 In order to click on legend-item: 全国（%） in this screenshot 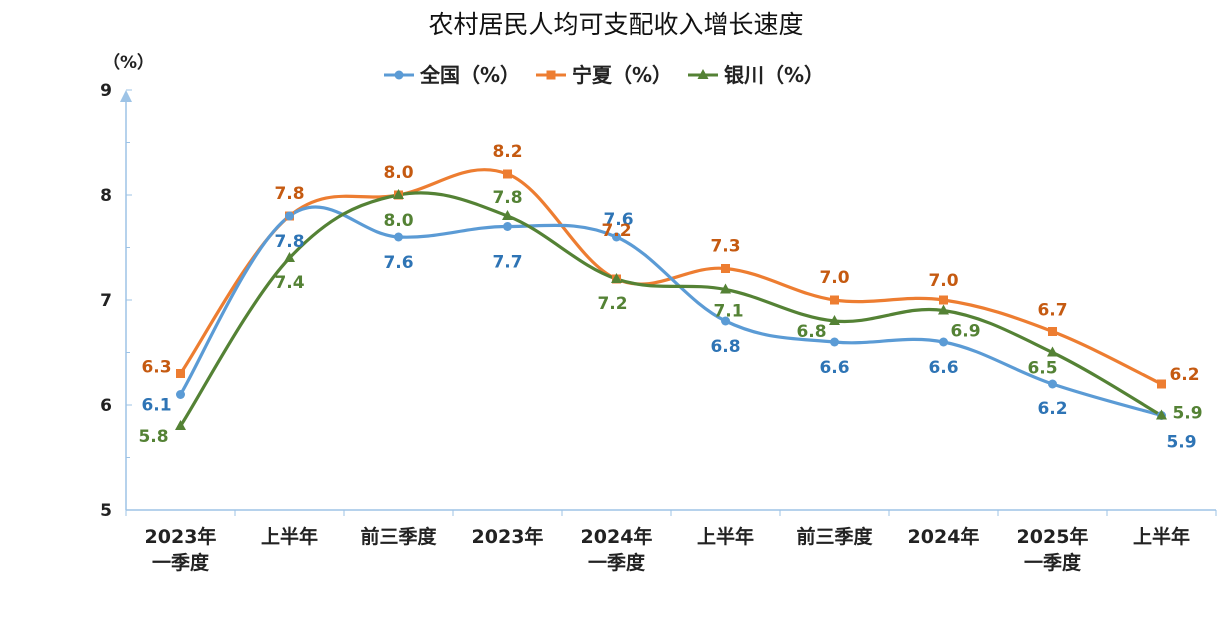, I will do `click(452, 75)`.